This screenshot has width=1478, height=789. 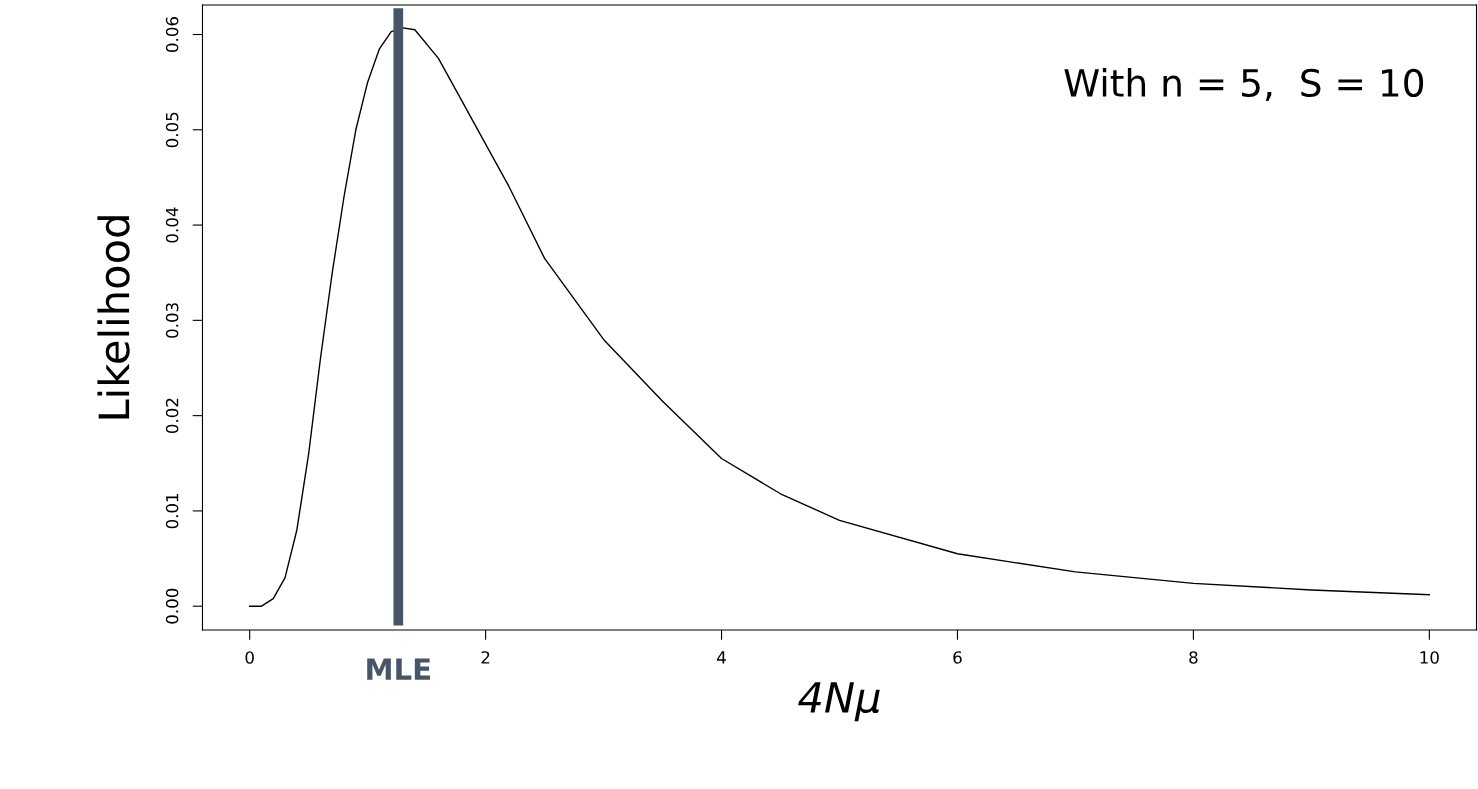 What do you see at coordinates (172, 416) in the screenshot?
I see `y-tick-label: 0.02` at bounding box center [172, 416].